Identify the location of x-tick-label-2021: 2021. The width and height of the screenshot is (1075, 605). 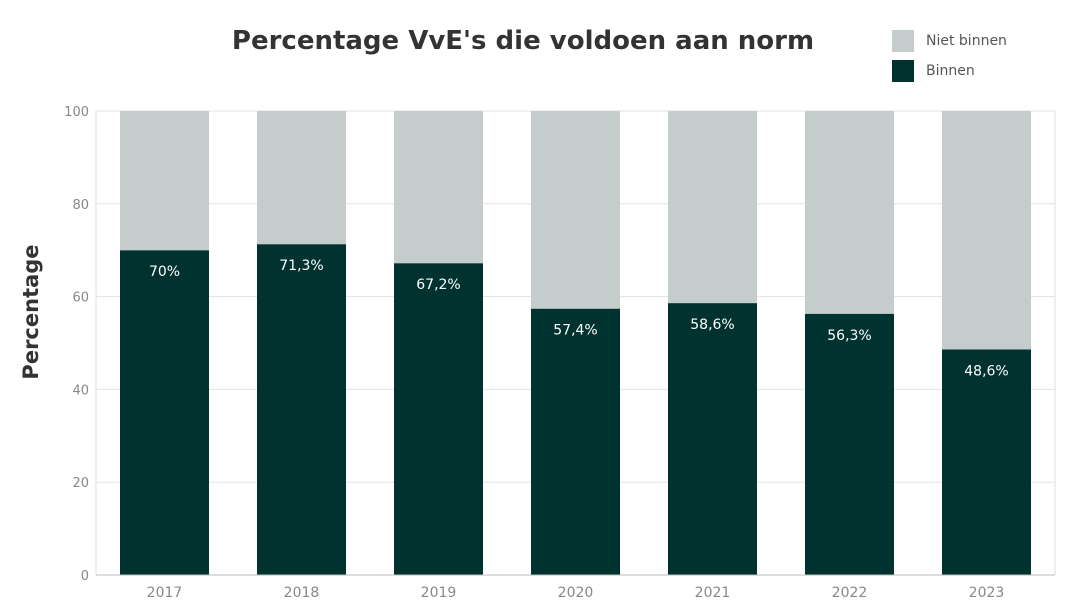
(713, 593).